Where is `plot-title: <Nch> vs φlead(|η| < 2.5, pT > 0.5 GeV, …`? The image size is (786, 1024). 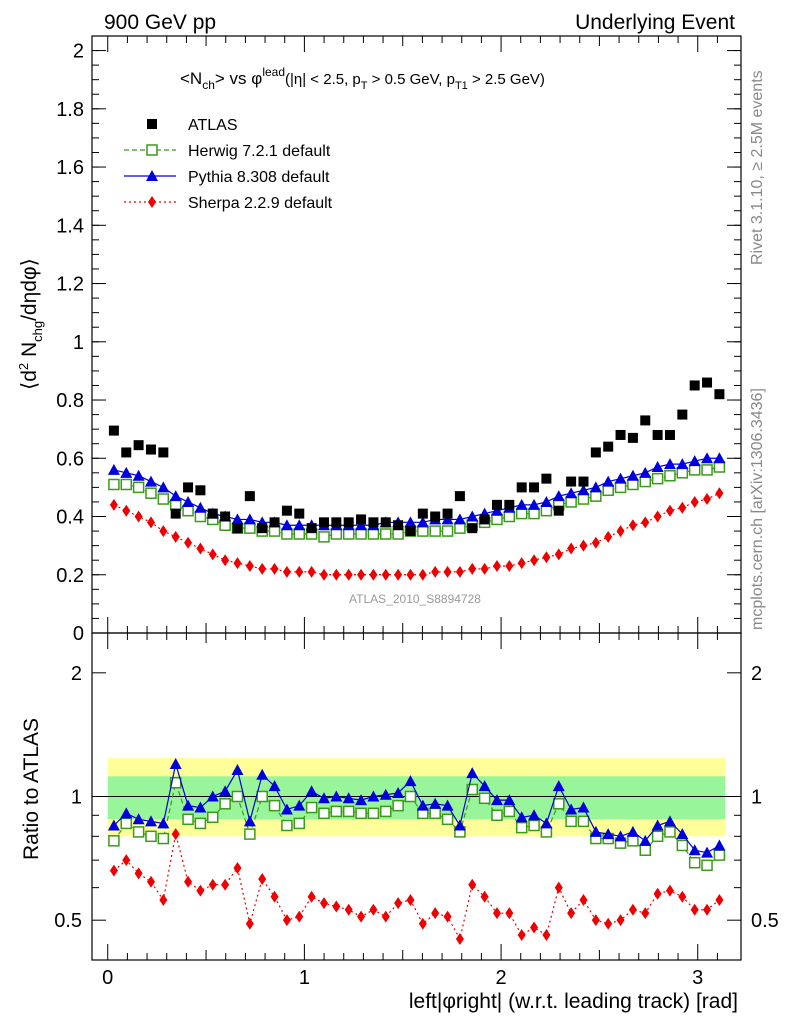
plot-title: <Nch> vs φlead(|η| < 2.5, pT > 0.5 GeV, … is located at coordinates (362, 78).